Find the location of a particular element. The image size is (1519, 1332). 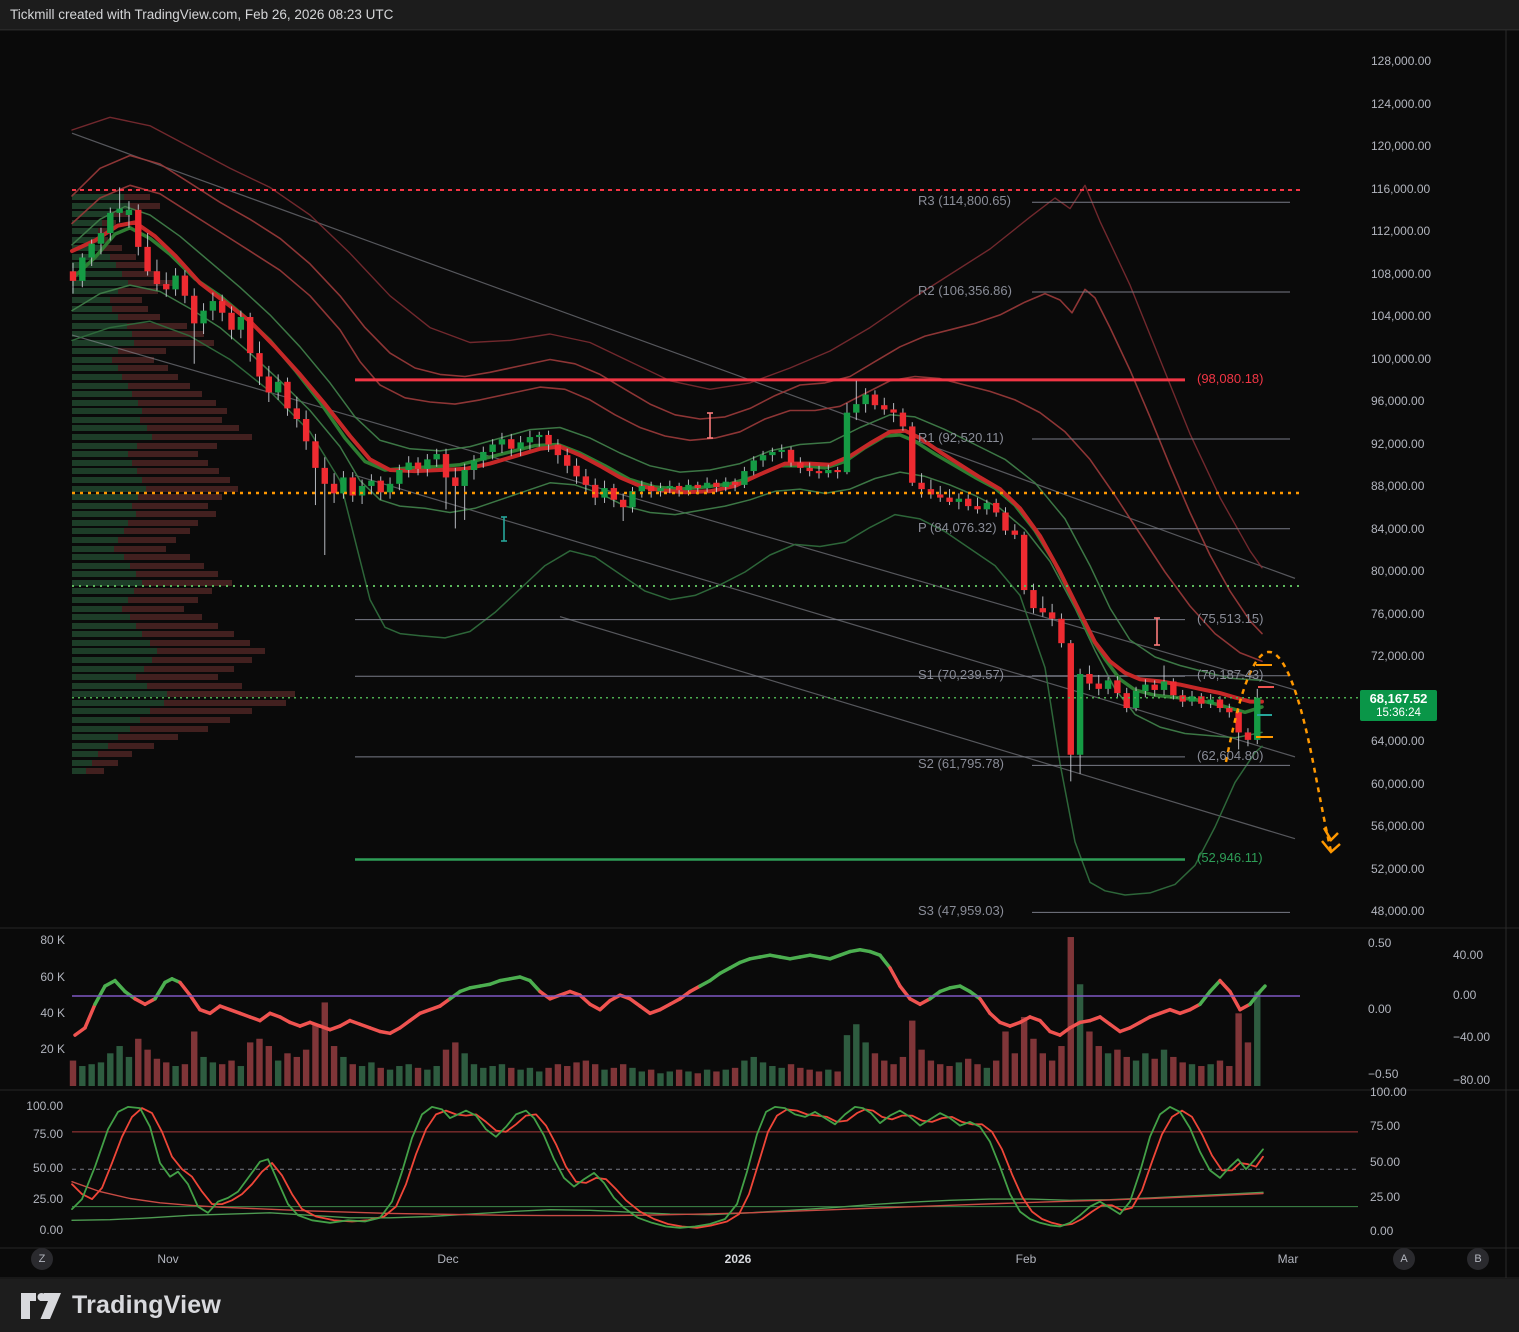

a-scale-button: A is located at coordinates (1404, 1259).